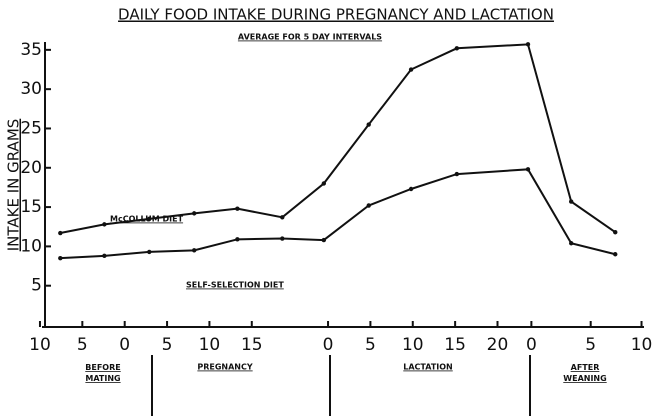  I want to click on y-tick-label: 10, so click(31, 246).